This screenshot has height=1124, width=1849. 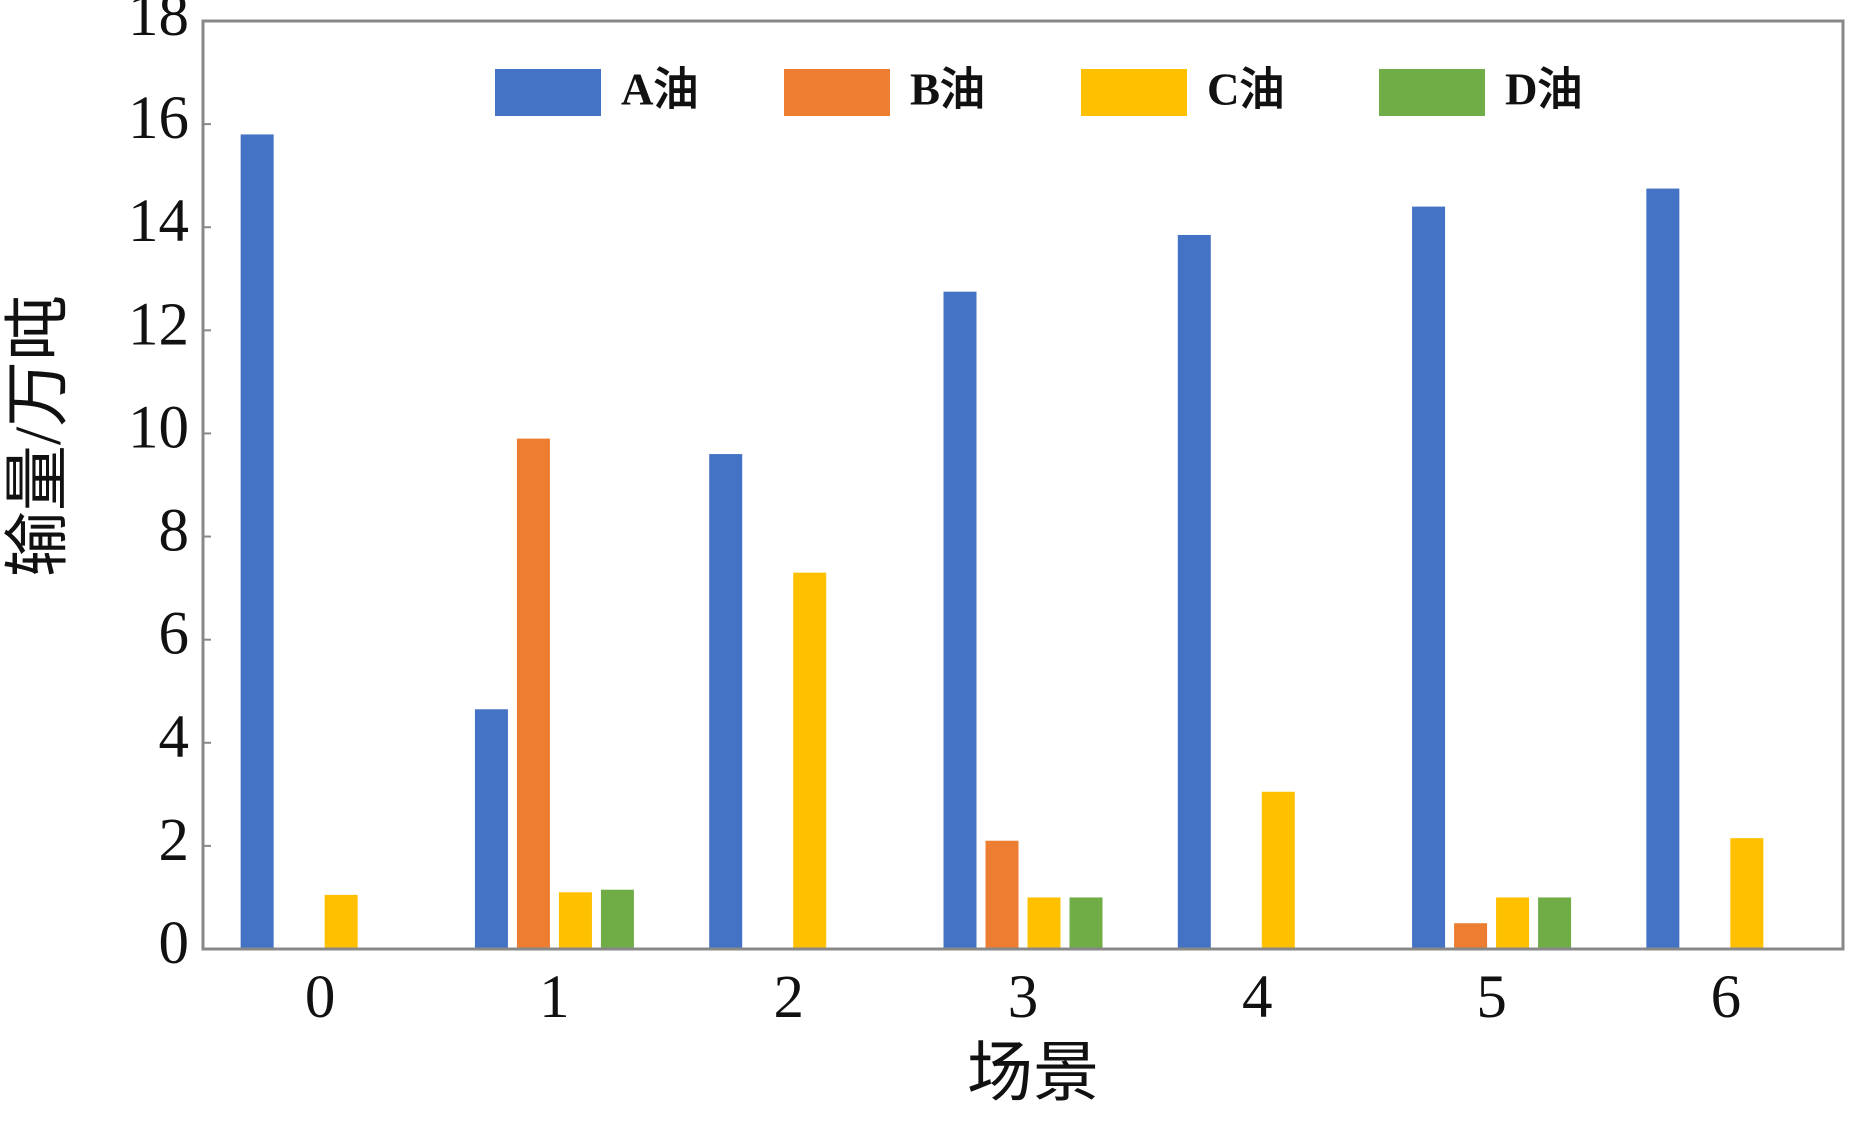 I want to click on x-tick-label: 3, so click(x=1023, y=997).